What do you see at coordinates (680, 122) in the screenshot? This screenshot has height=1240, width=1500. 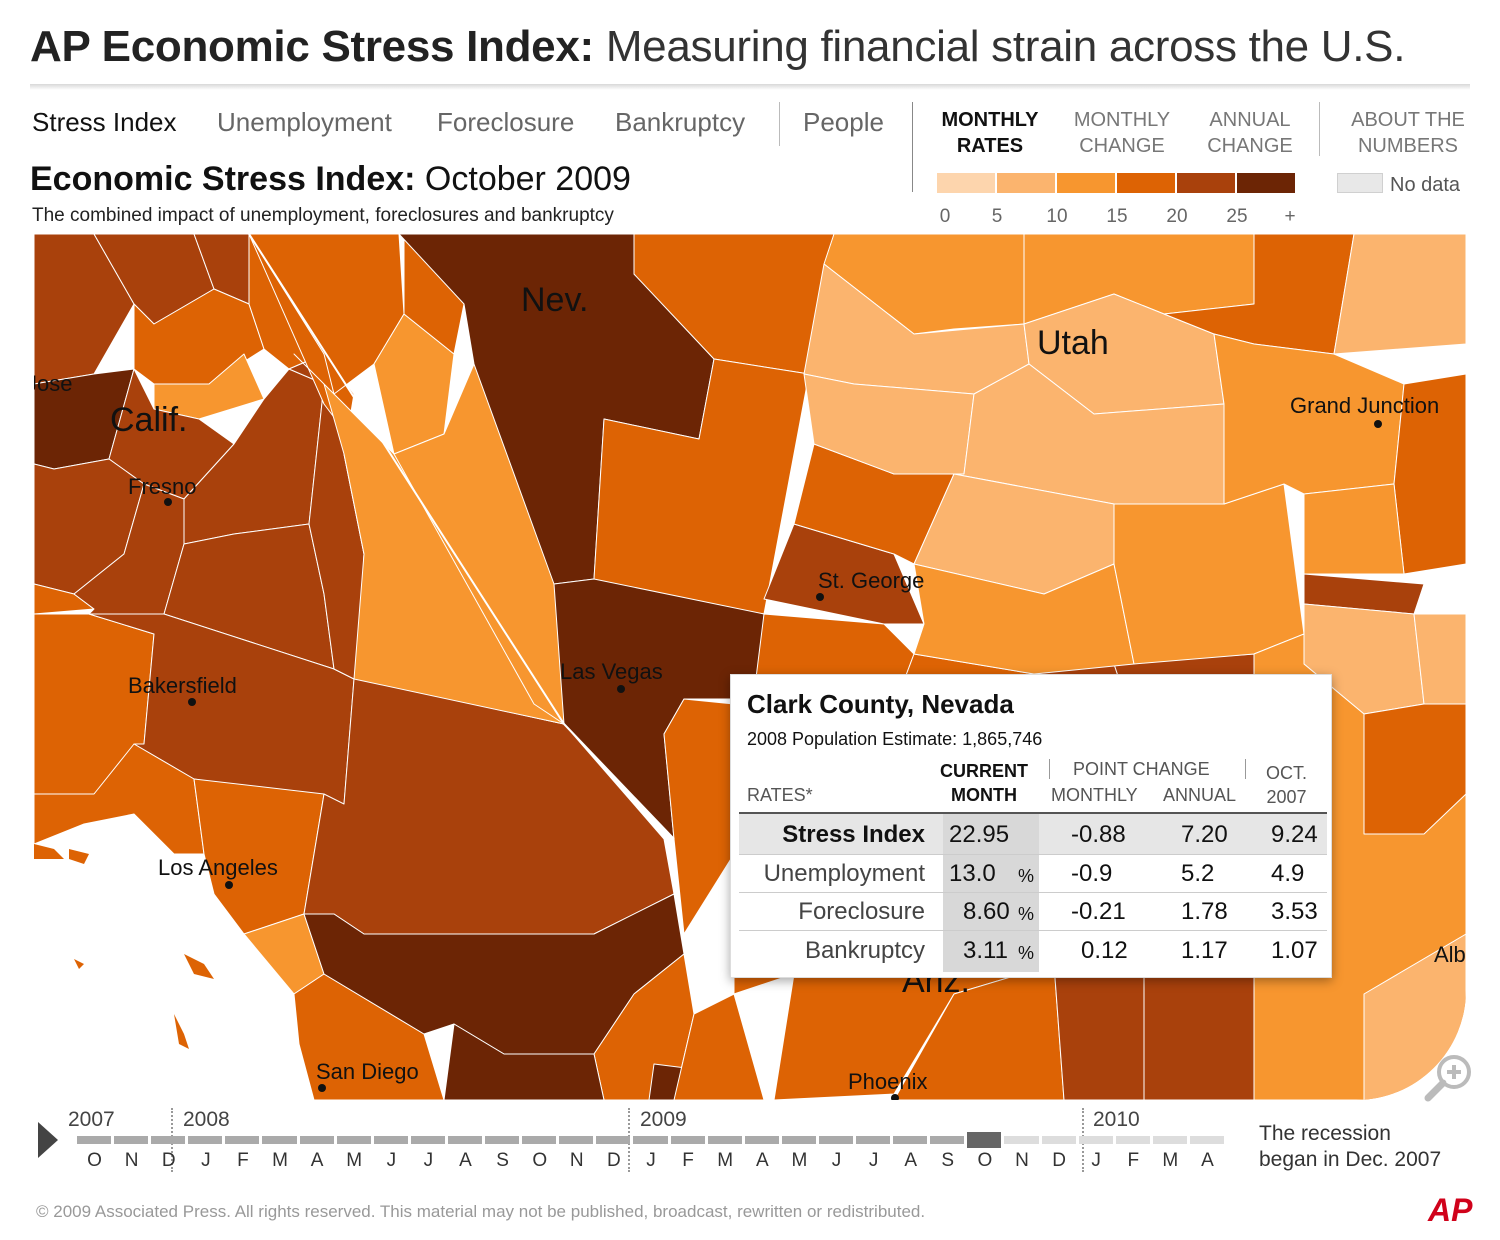 I see `tab-bankruptcy: Bankruptcy` at bounding box center [680, 122].